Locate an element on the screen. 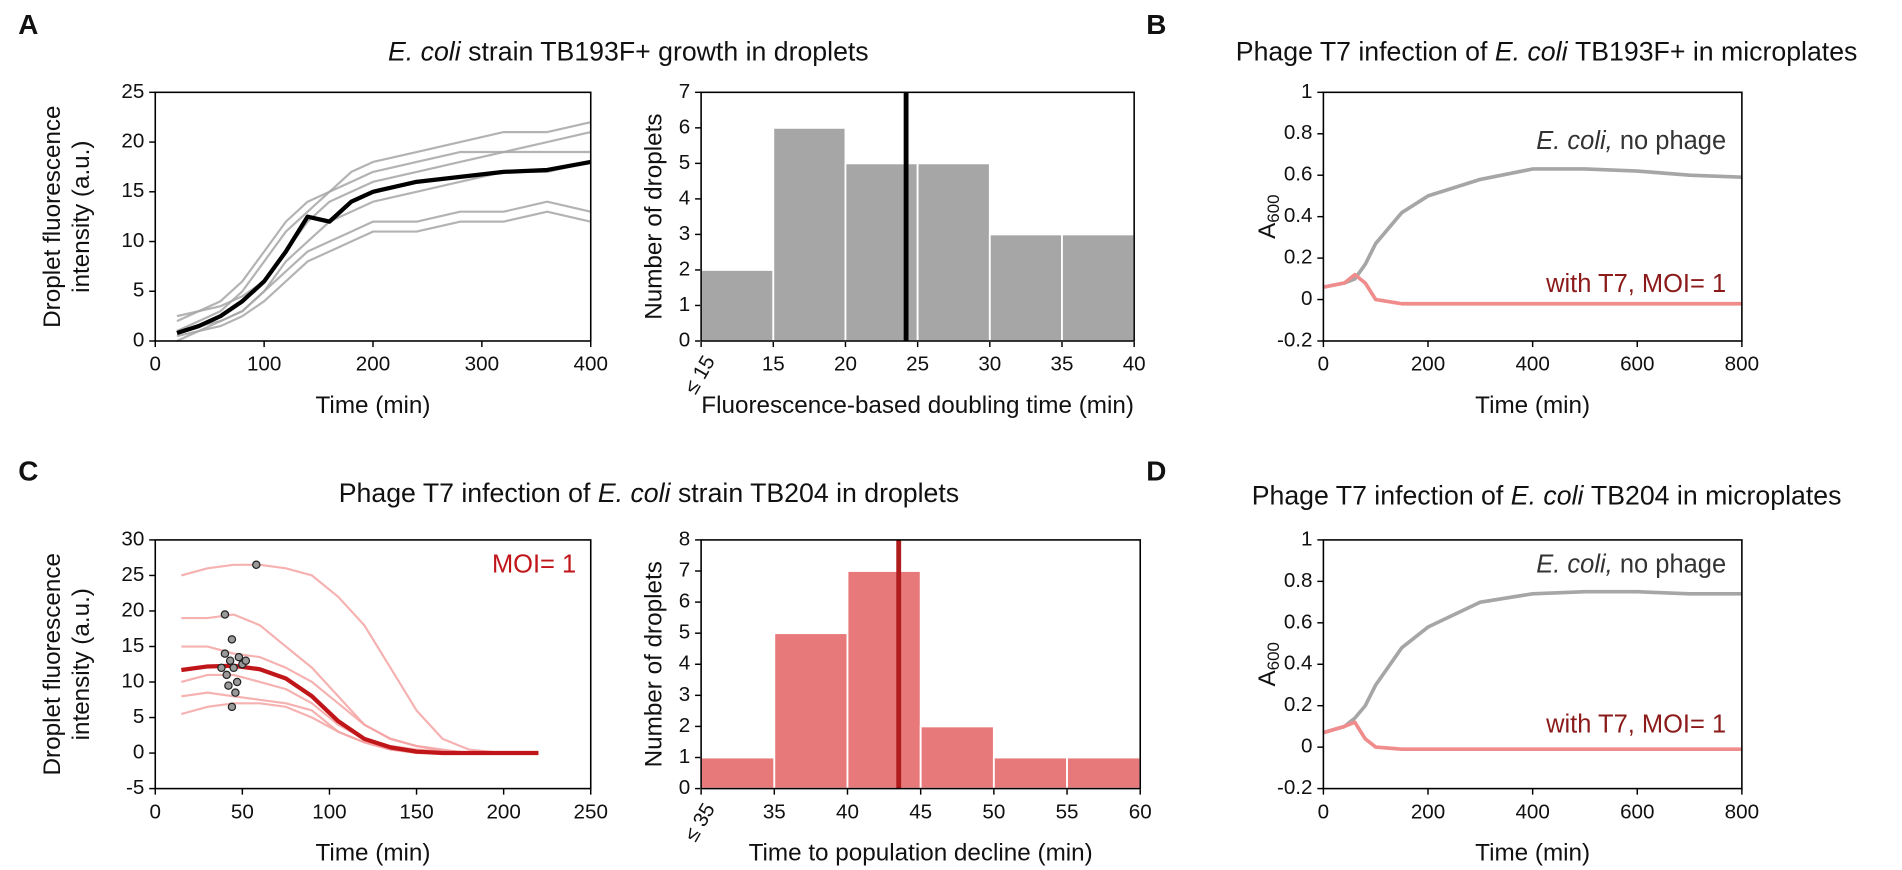 The width and height of the screenshot is (1902, 870). annotation-part: no phage is located at coordinates (1673, 564).